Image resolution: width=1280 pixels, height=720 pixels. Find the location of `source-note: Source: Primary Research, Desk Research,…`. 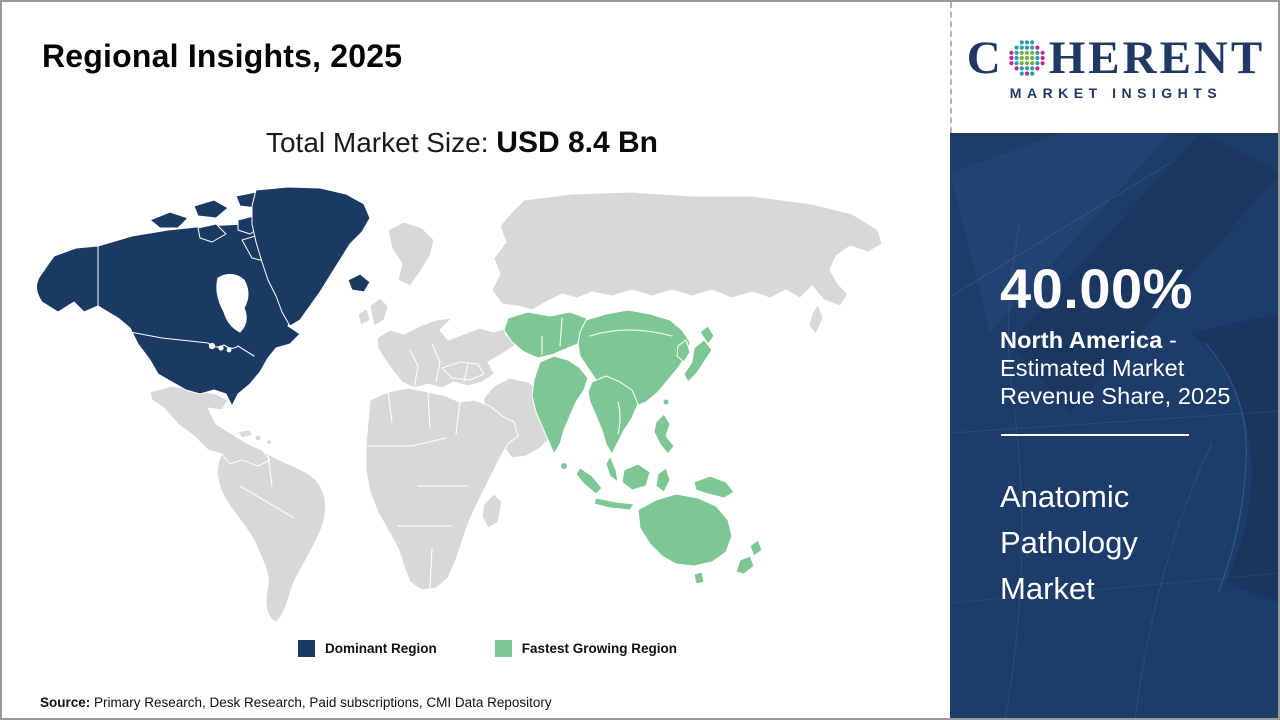

source-note: Source: Primary Research, Desk Research,… is located at coordinates (296, 702).